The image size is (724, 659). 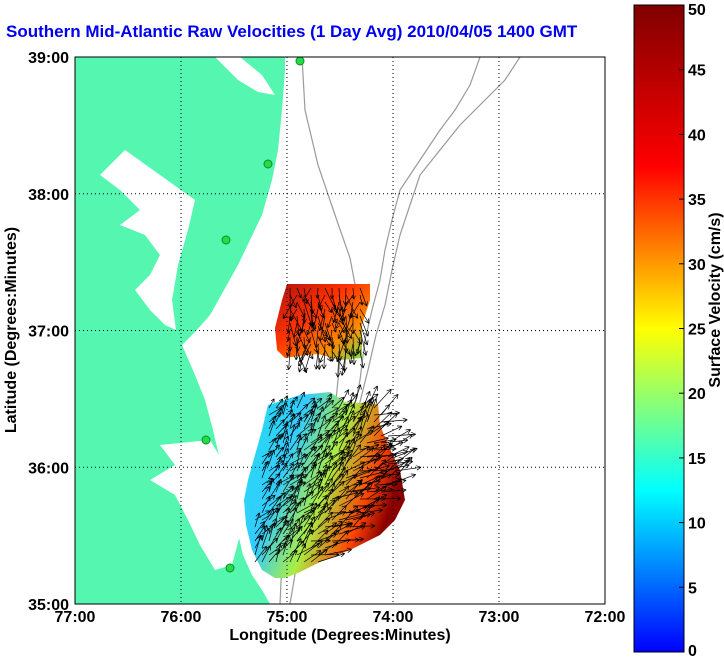 I want to click on colorbar-tick-label: 40, so click(x=697, y=135).